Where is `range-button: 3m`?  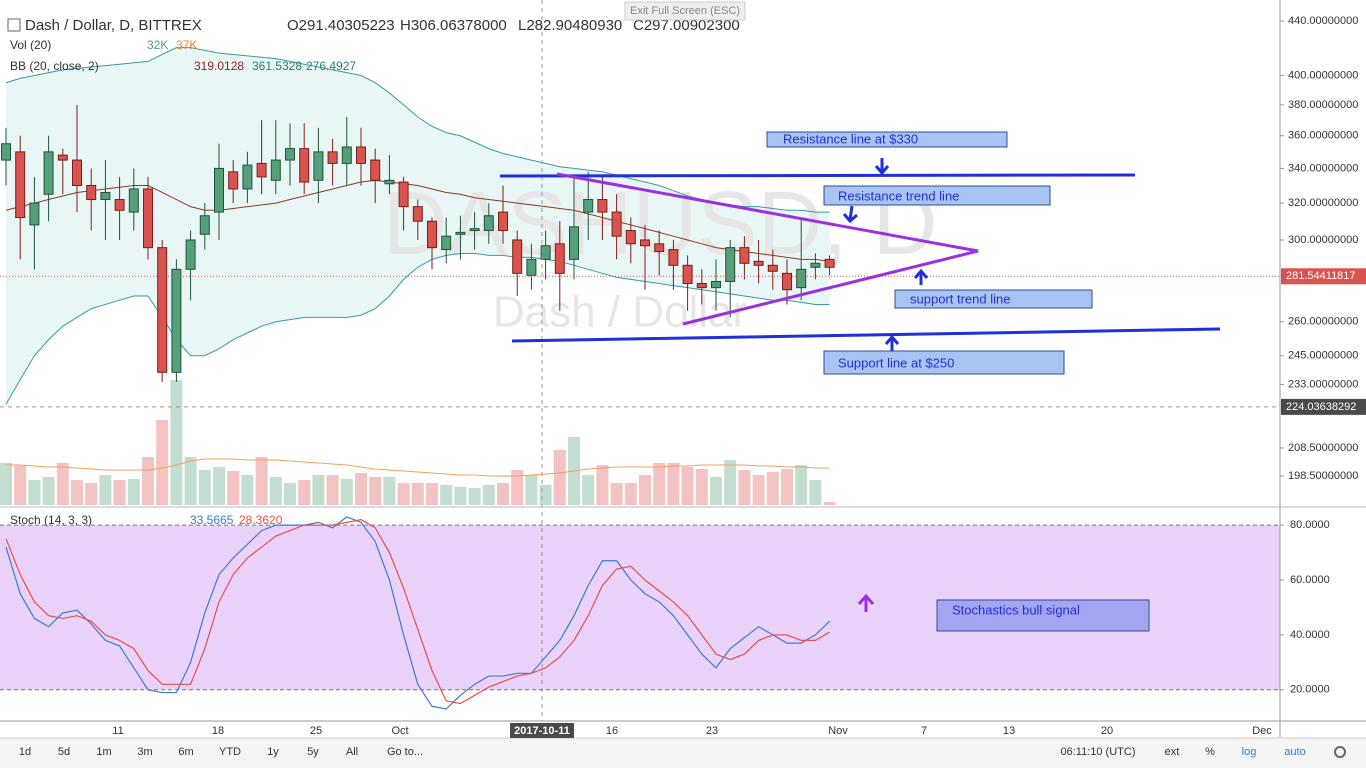
range-button: 3m is located at coordinates (144, 752).